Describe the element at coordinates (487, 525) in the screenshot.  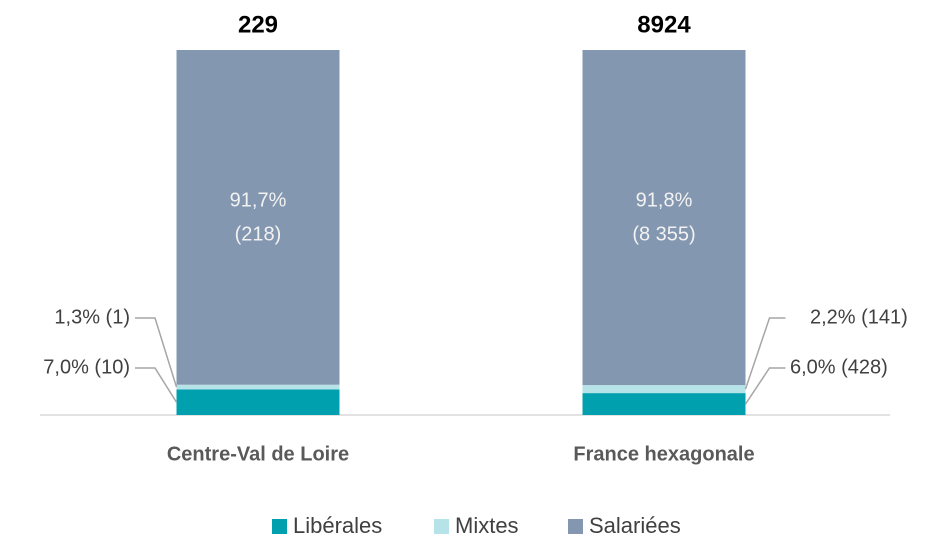
I see `legend-label: Mixtes` at that location.